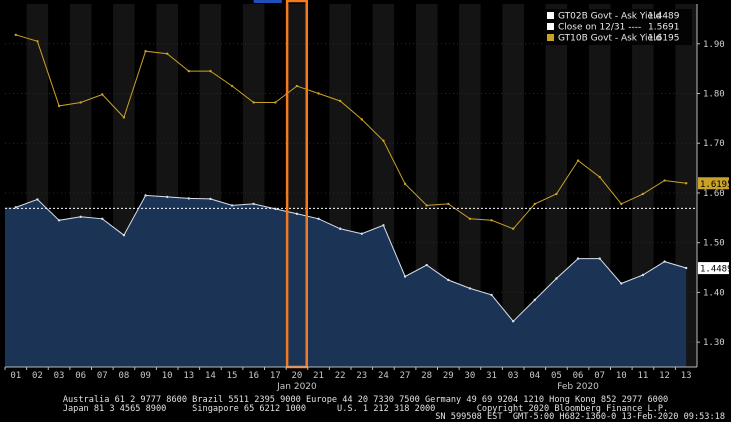 This screenshot has height=422, width=731. What do you see at coordinates (714, 226) in the screenshot?
I see `last-value-tags: 1.6195 1.4489` at bounding box center [714, 226].